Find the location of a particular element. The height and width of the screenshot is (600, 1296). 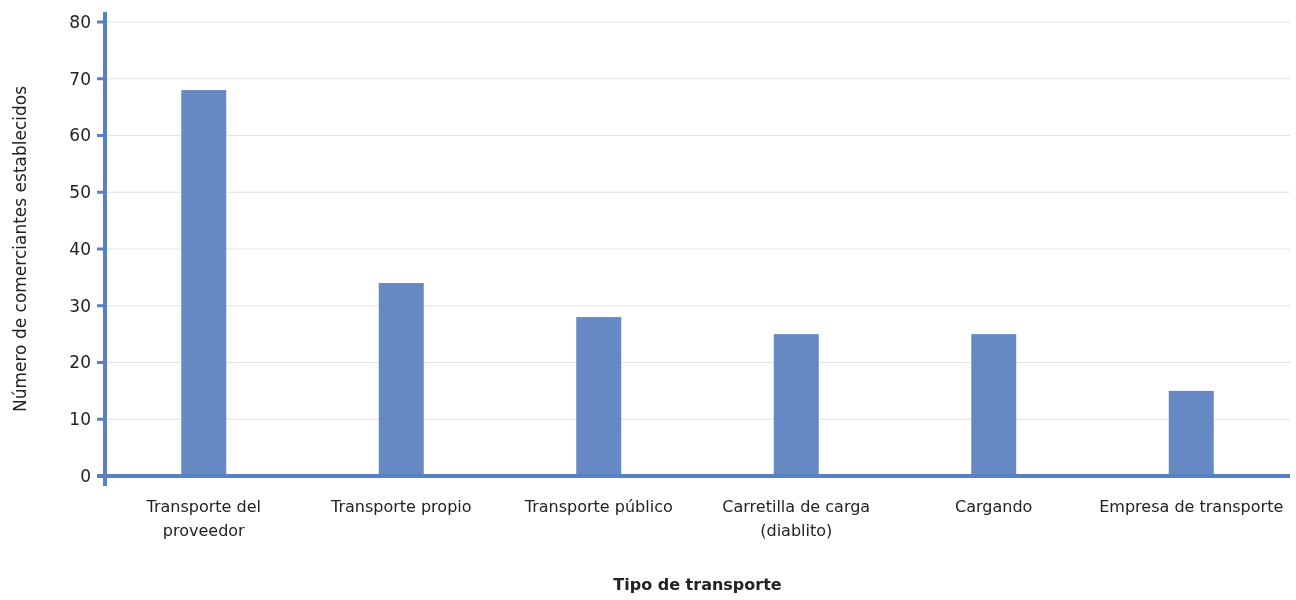

y-axis-title: Número de comerciantes establecidos is located at coordinates (20, 249).